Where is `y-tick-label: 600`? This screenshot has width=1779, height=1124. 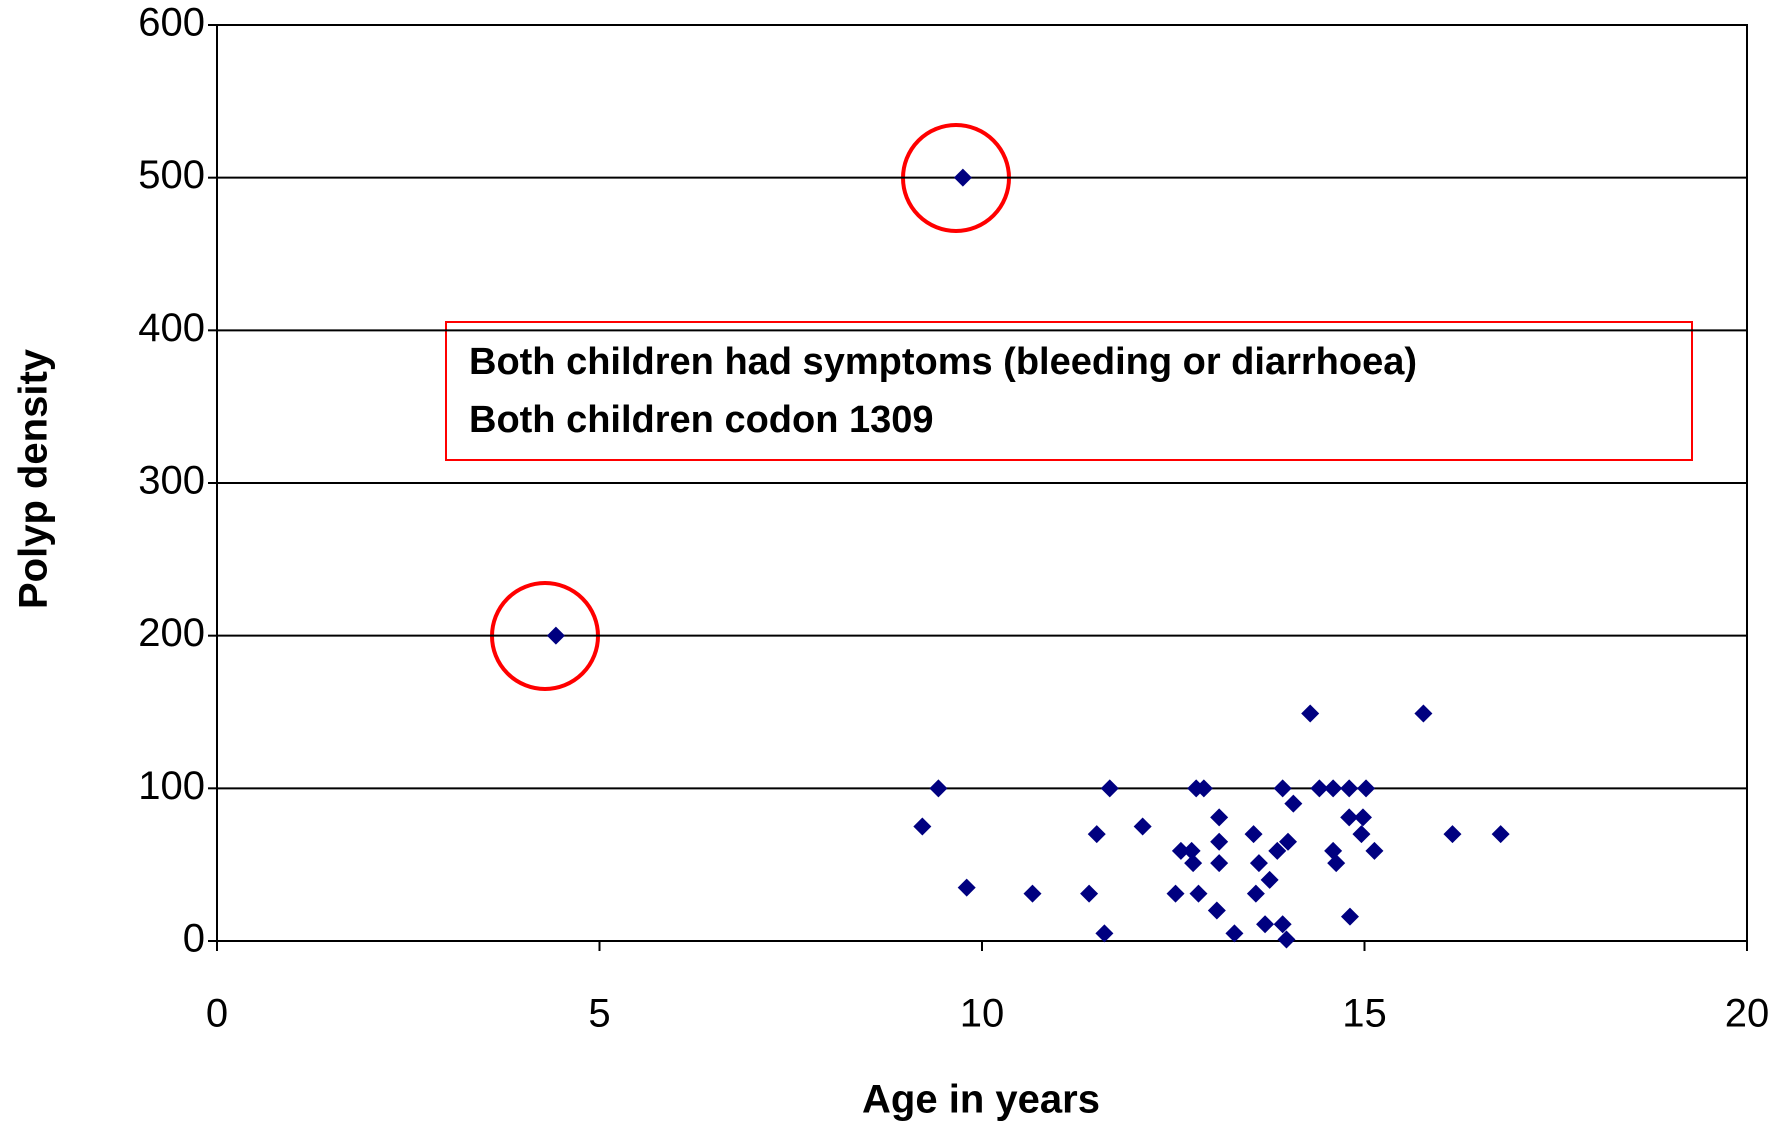 y-tick-label: 600 is located at coordinates (171, 23).